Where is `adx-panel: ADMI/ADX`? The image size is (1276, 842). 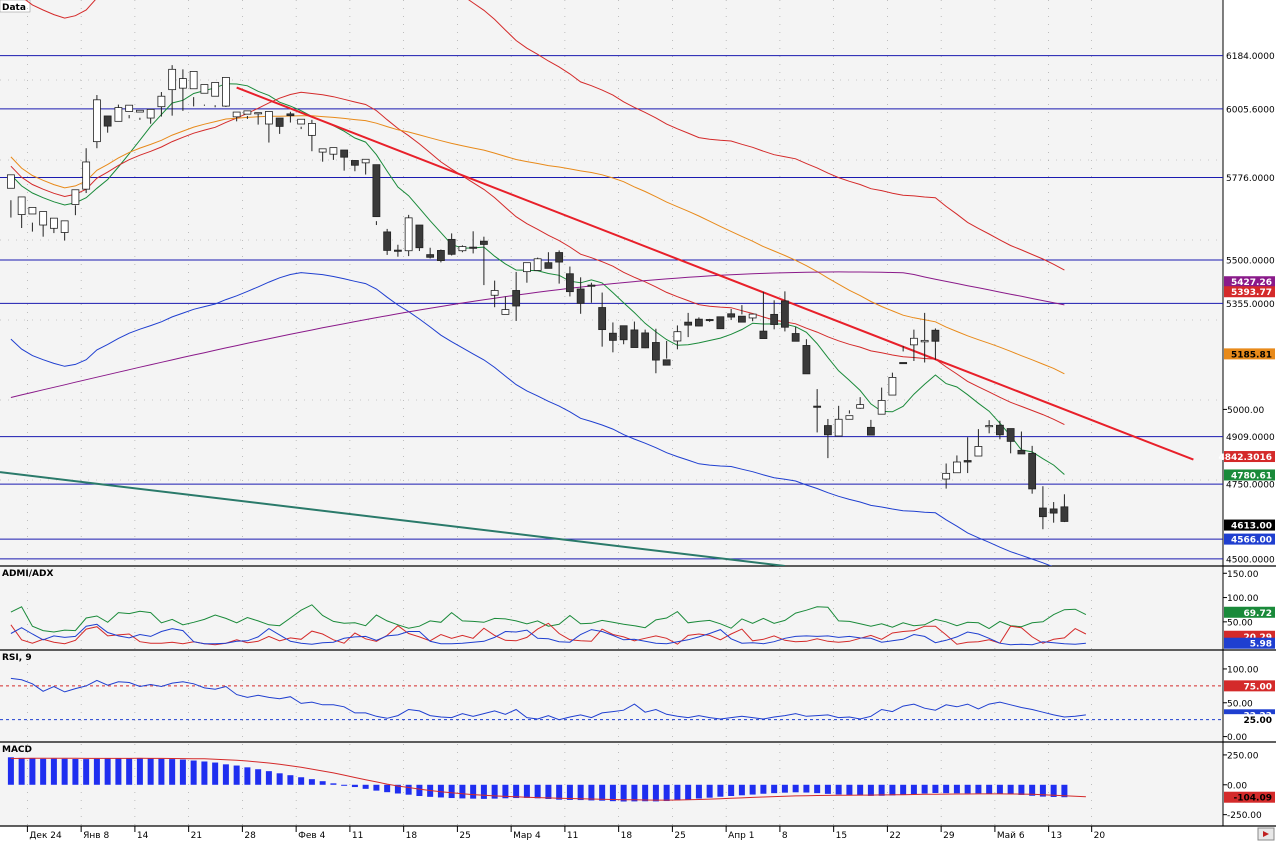
adx-panel: ADMI/ADX is located at coordinates (544, 607).